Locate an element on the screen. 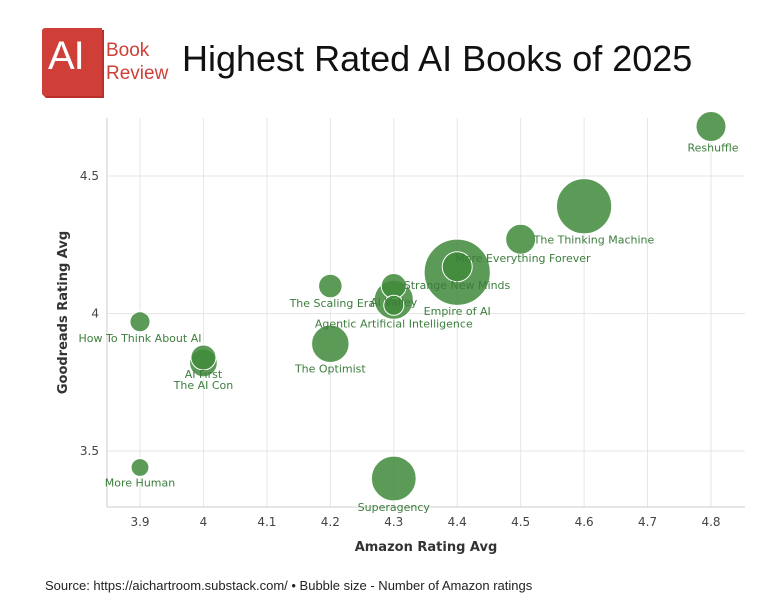 Image resolution: width=772 pixels, height=615 pixels. bubble-label: More Human is located at coordinates (140, 482).